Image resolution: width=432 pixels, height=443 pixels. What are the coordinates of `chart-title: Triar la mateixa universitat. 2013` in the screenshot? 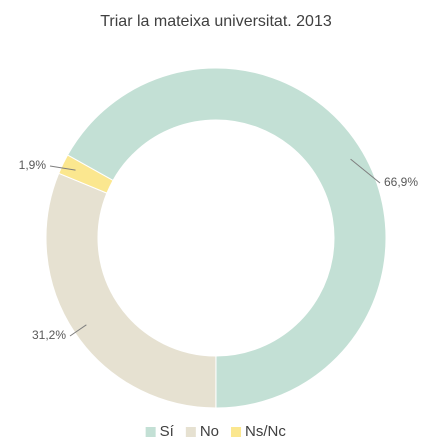 It's located at (216, 21).